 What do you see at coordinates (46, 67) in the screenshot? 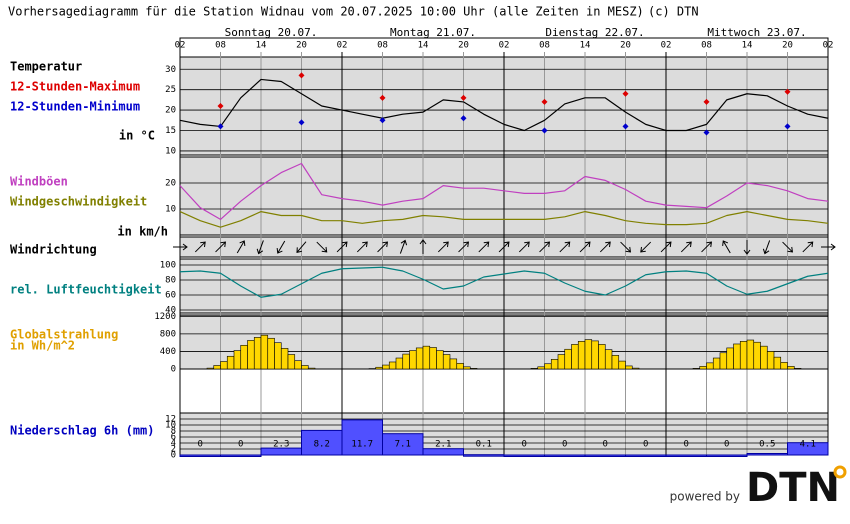
I see `panel-label: Temperatur` at bounding box center [46, 67].